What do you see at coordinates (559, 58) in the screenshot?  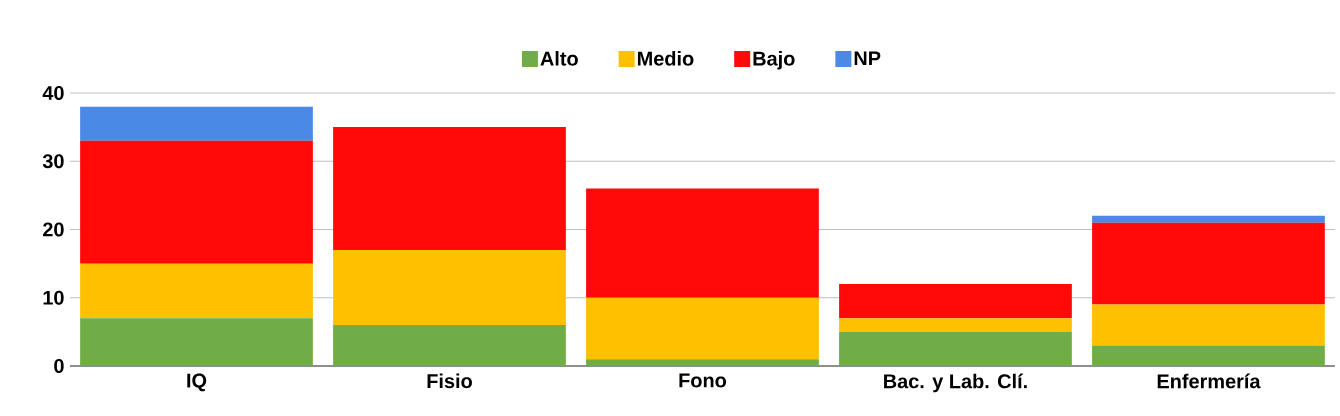 I see `legend-label: Alto` at bounding box center [559, 58].